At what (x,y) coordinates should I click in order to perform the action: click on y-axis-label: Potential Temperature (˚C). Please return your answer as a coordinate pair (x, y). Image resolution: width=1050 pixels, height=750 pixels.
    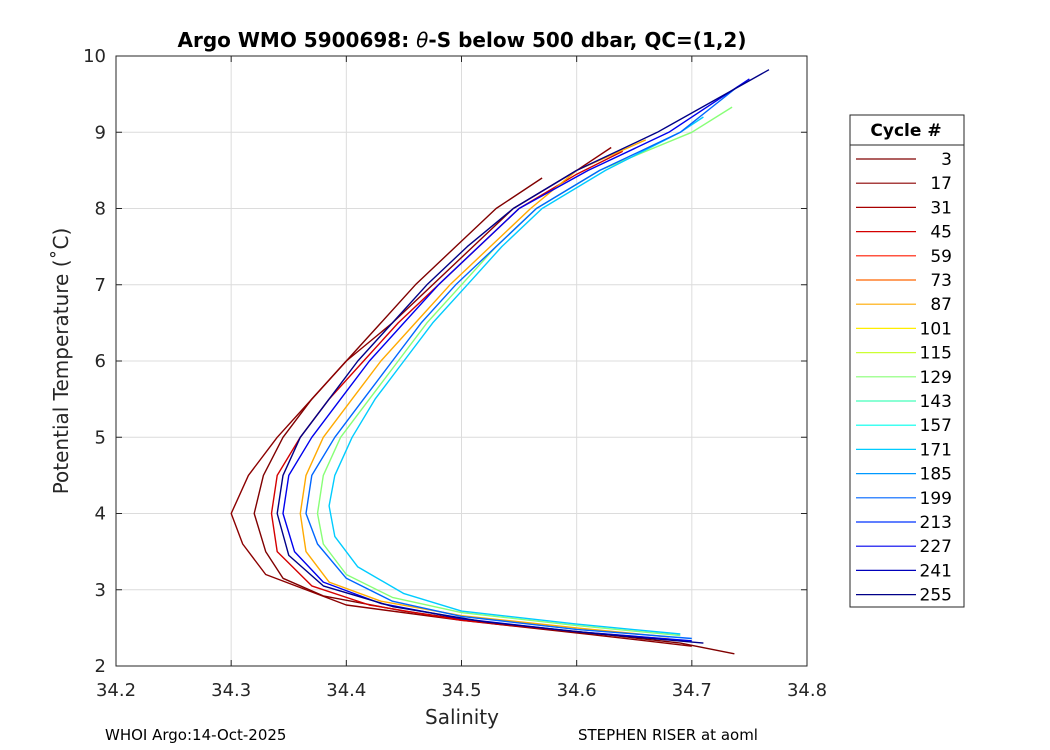
    Looking at the image, I should click on (61, 361).